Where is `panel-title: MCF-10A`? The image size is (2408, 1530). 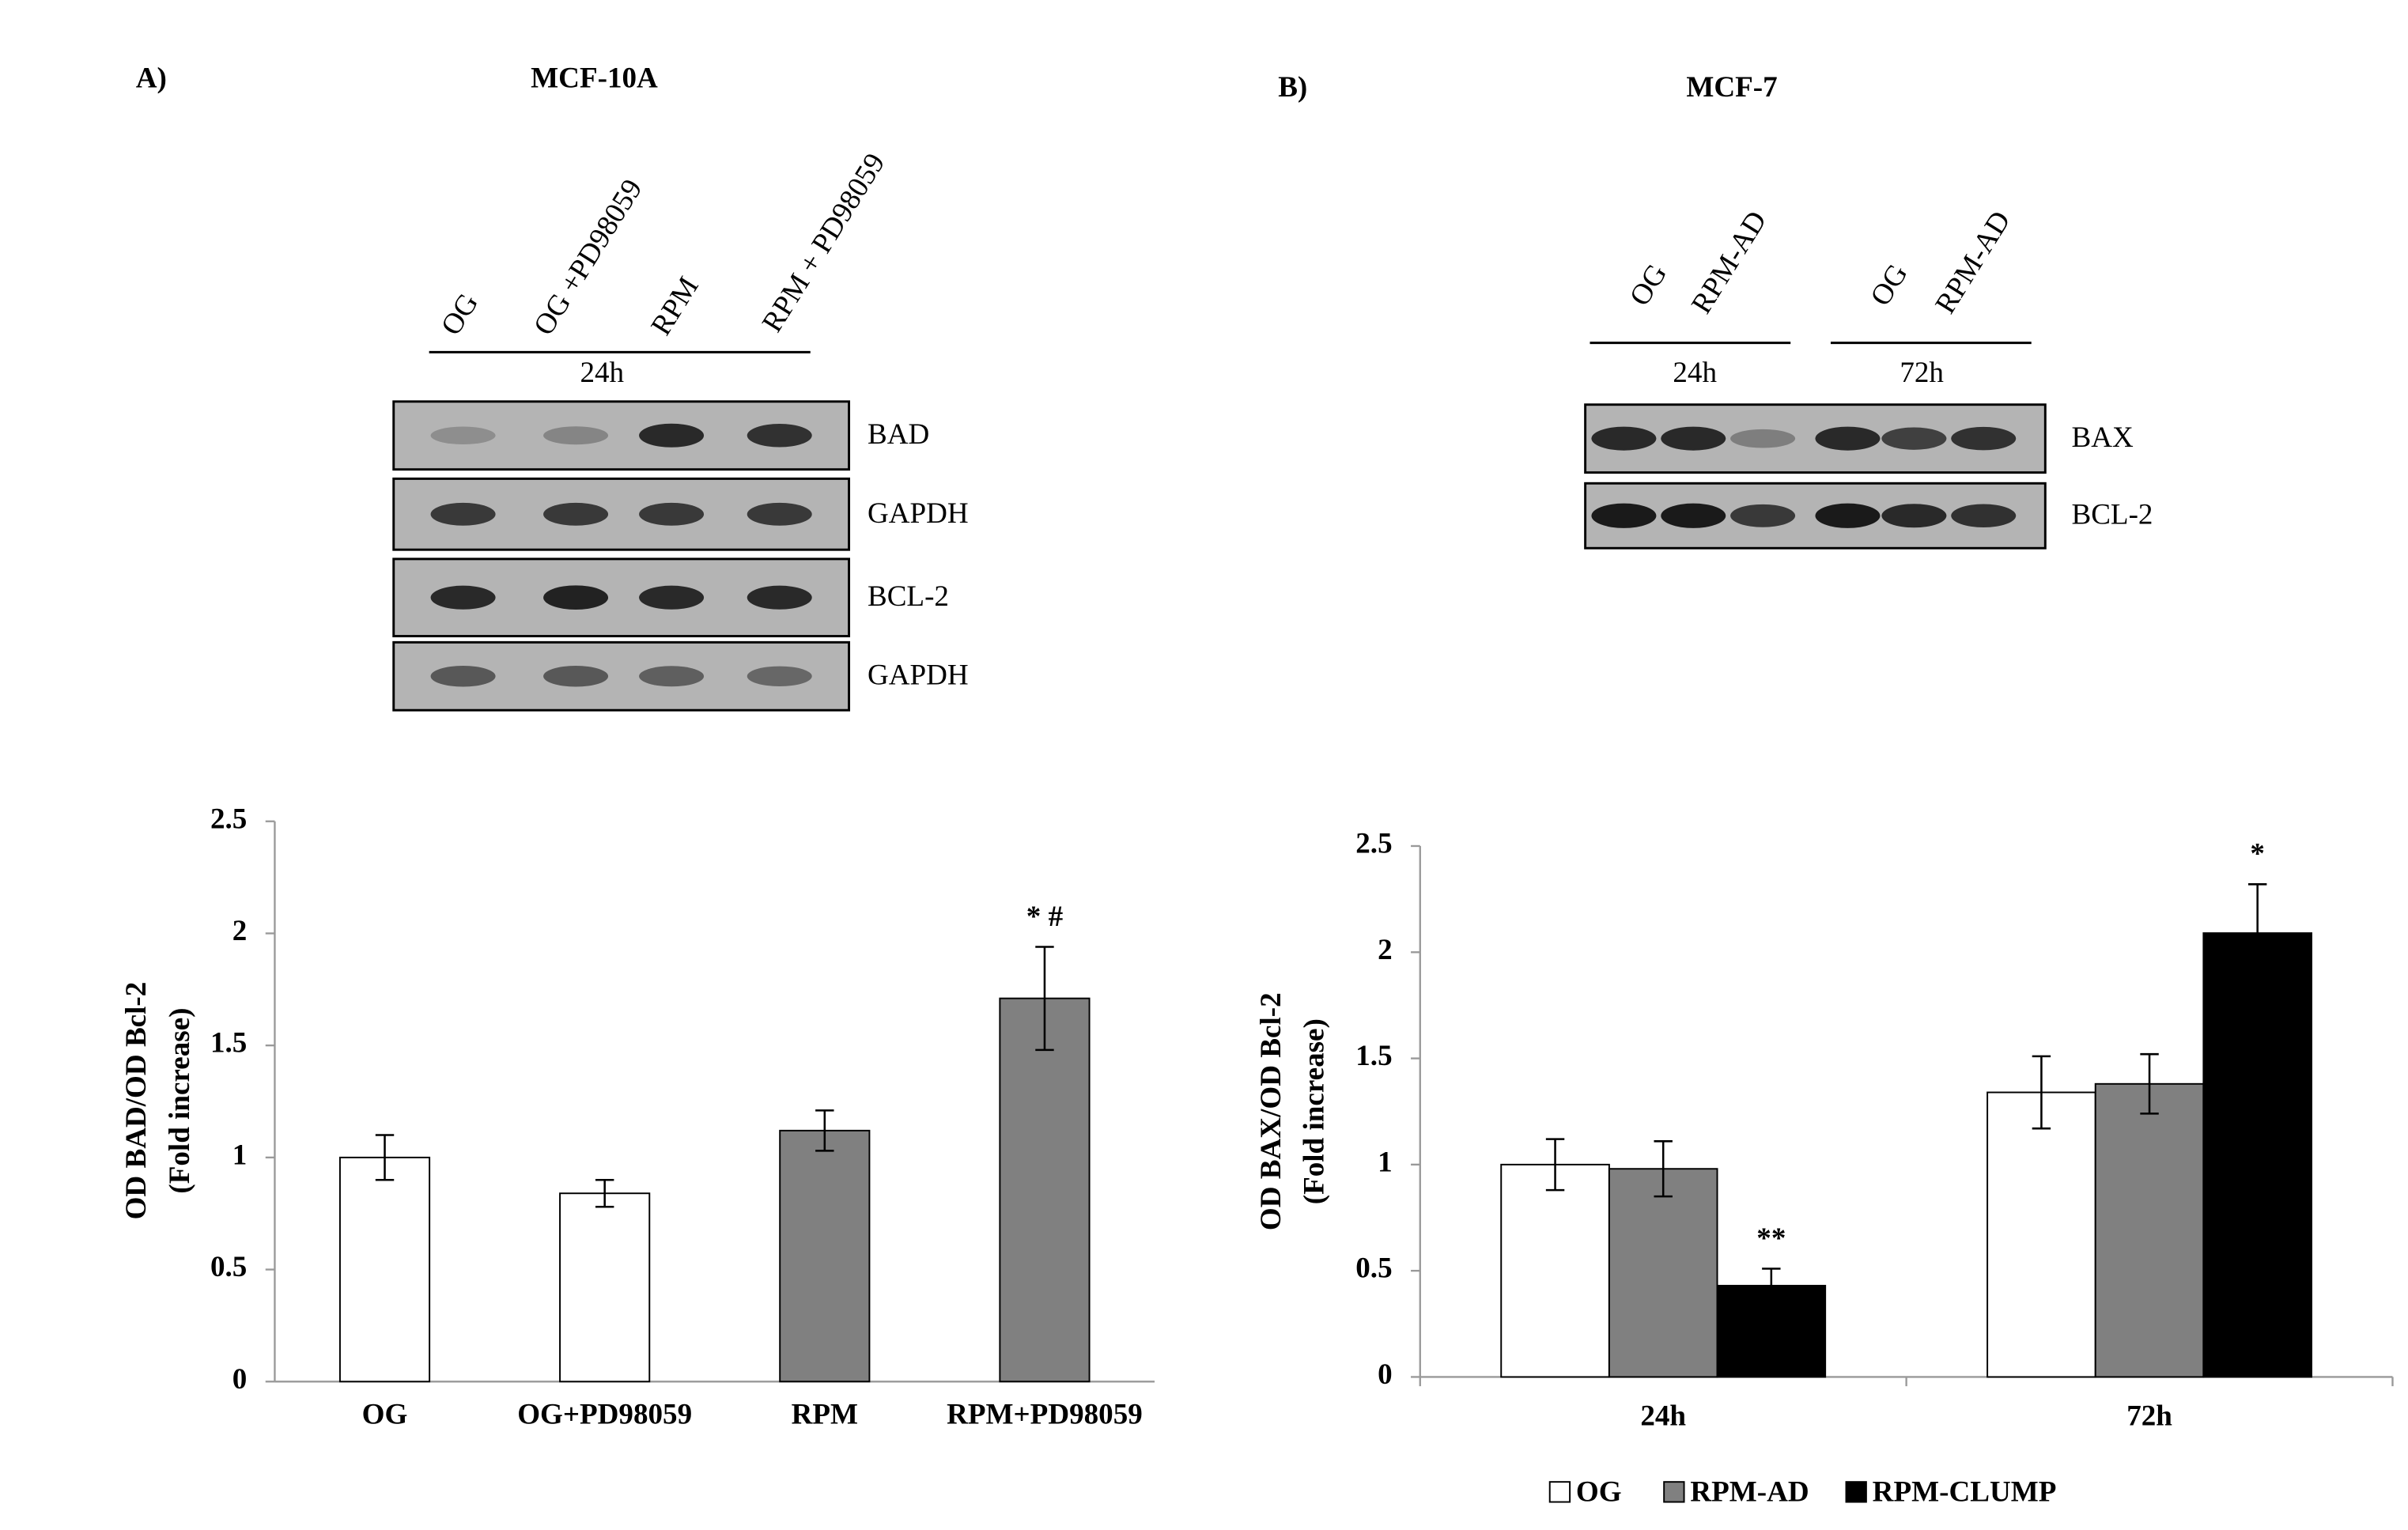 panel-title: MCF-10A is located at coordinates (594, 78).